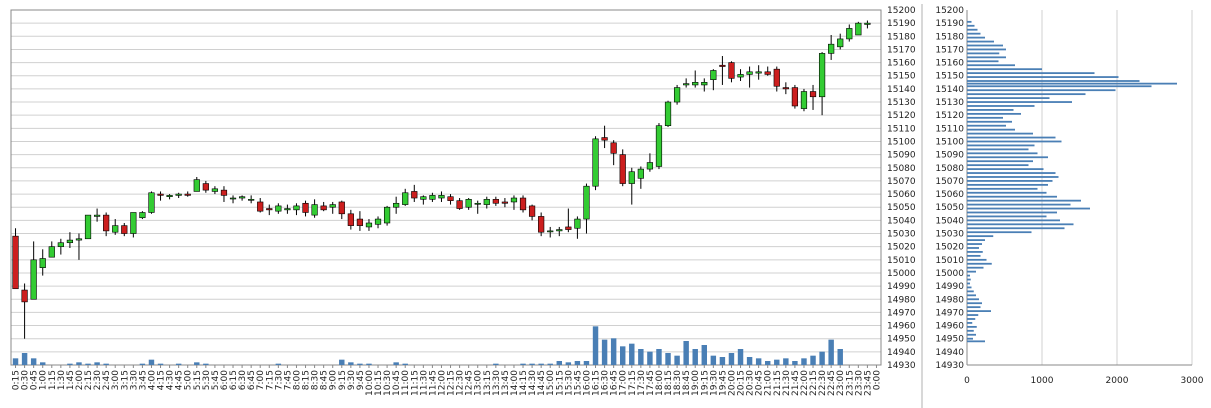  Describe the element at coordinates (307, 380) in the screenshot. I see `time-tick-label: 8:15` at that location.